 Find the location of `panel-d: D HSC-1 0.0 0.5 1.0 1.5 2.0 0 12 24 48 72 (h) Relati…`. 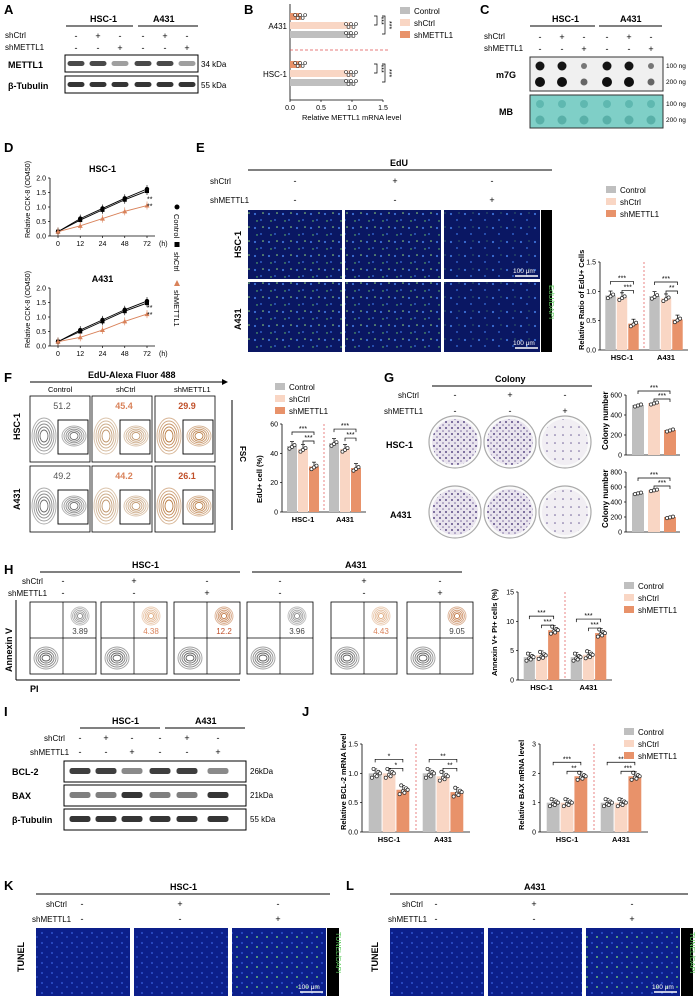

panel-d: D HSC-1 0.0 0.5 1.0 1.5 2.0 0 12 24 48 72 (h) Relati… is located at coordinates (92, 249).